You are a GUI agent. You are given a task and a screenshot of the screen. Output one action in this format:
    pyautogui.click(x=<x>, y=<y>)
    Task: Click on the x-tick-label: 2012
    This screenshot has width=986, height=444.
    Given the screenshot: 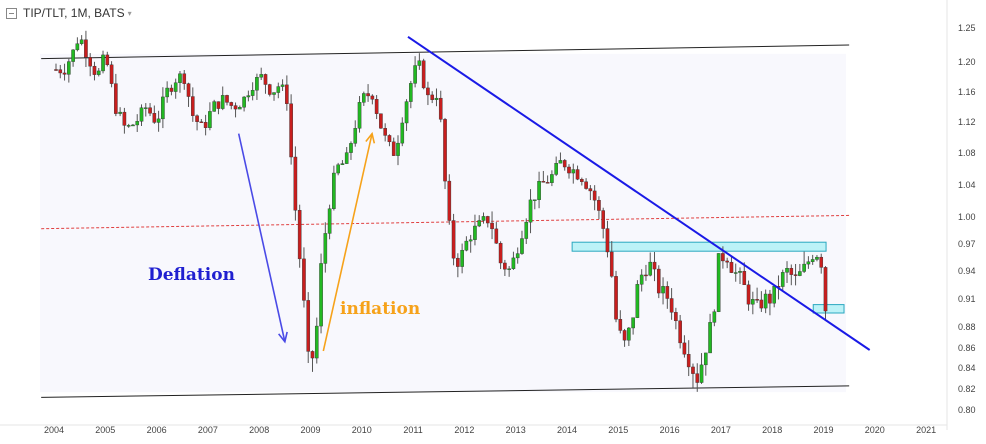 What is the action you would take?
    pyautogui.click(x=464, y=430)
    